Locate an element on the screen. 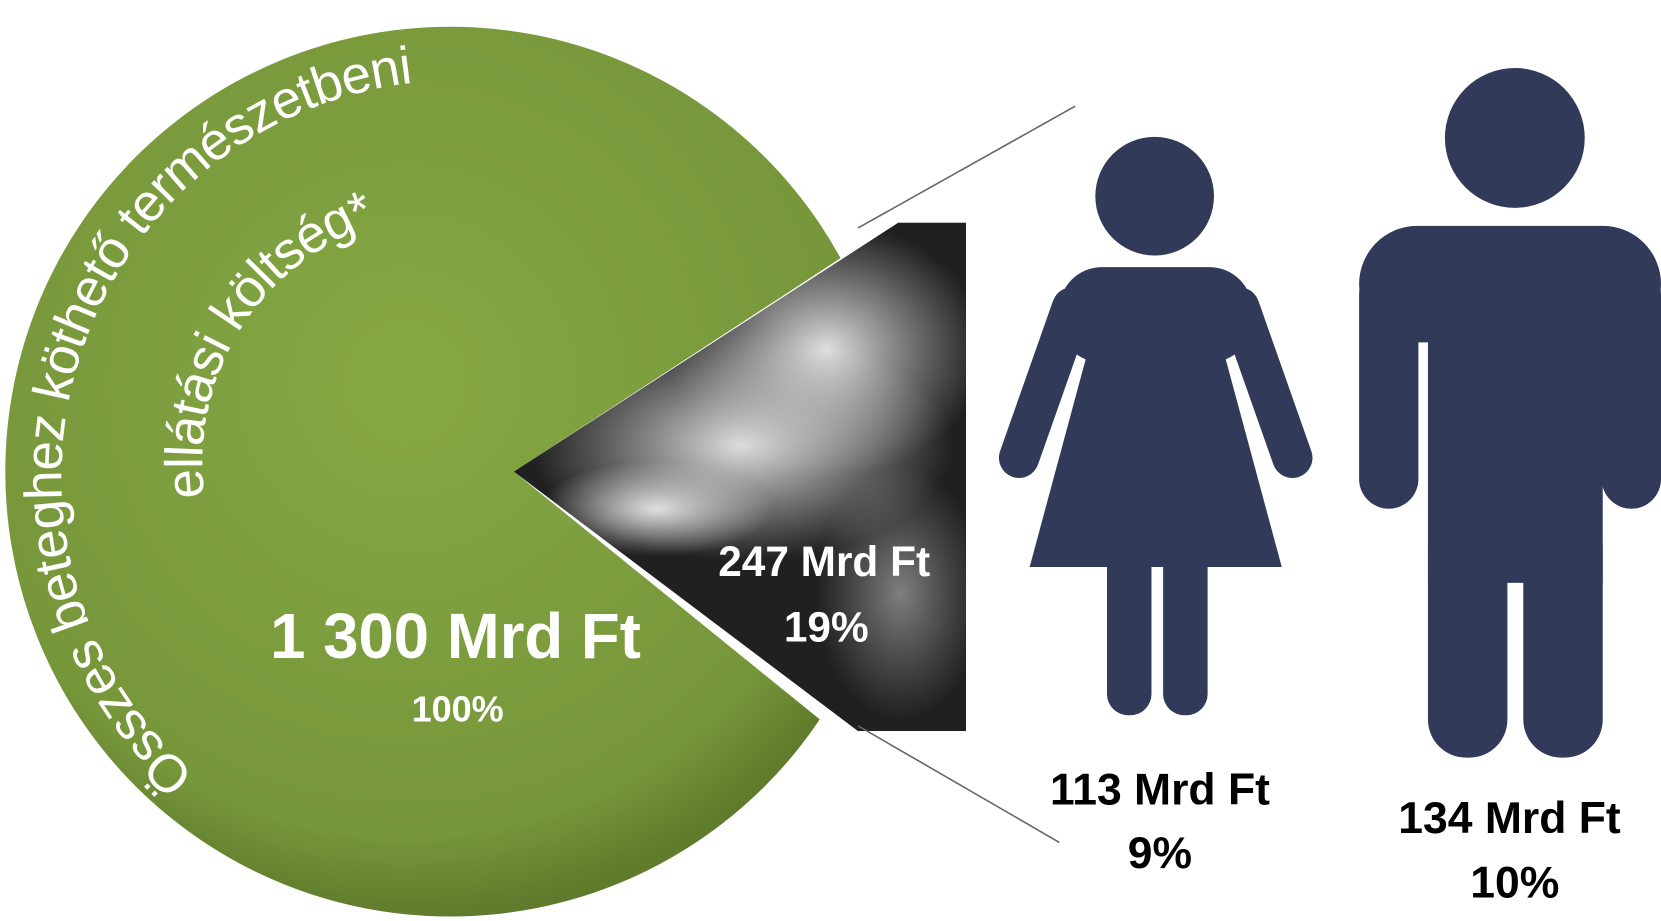 Image resolution: width=1661 pixels, height=921 pixels. man-icon is located at coordinates (1510, 413).